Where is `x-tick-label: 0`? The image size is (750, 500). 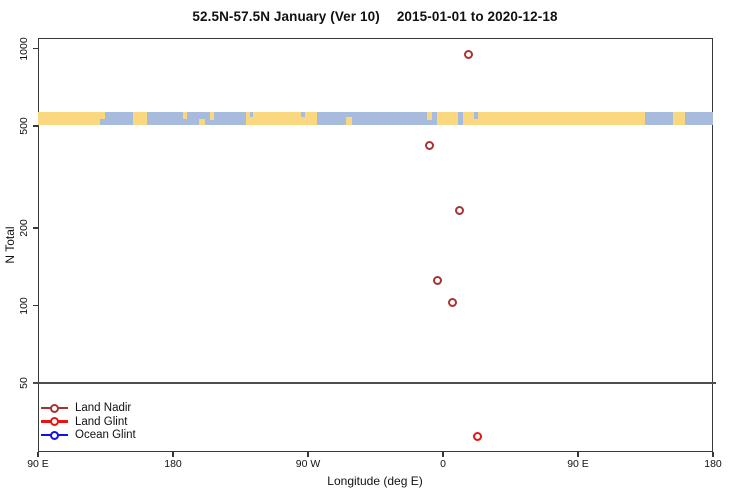
x-tick-label: 0 is located at coordinates (443, 464).